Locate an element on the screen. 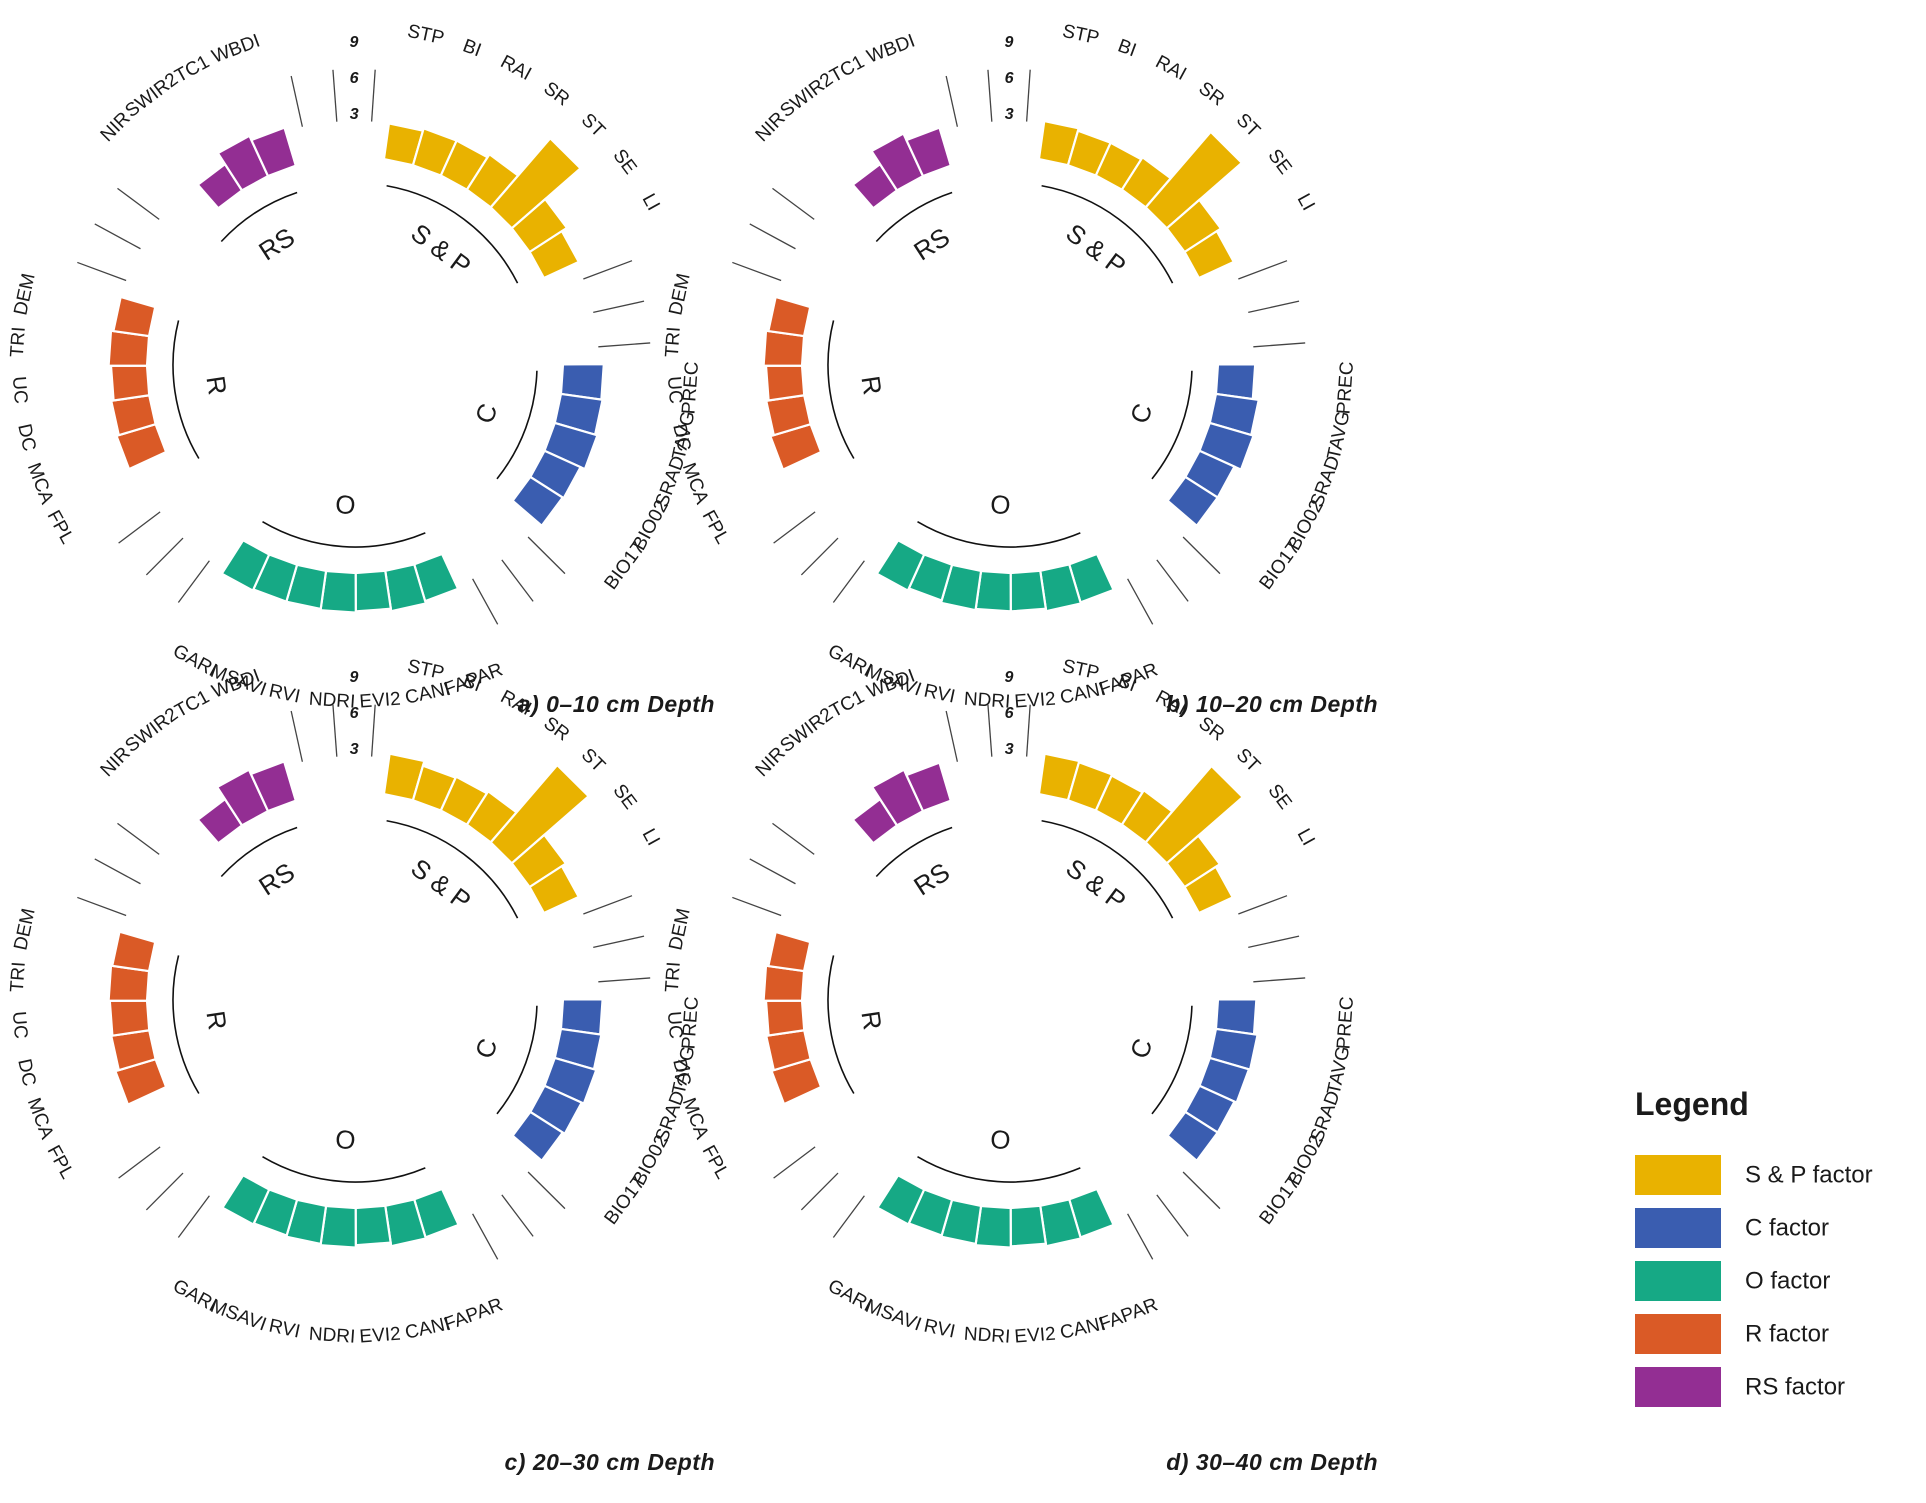 This screenshot has height=1503, width=1926. variable-label-evi2: EVI2 is located at coordinates (1035, 1336).